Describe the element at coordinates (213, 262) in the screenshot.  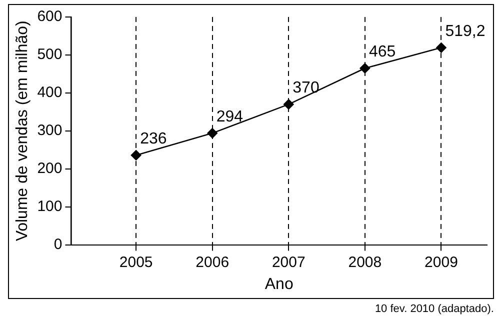
I see `x-tick-label: 2006` at that location.